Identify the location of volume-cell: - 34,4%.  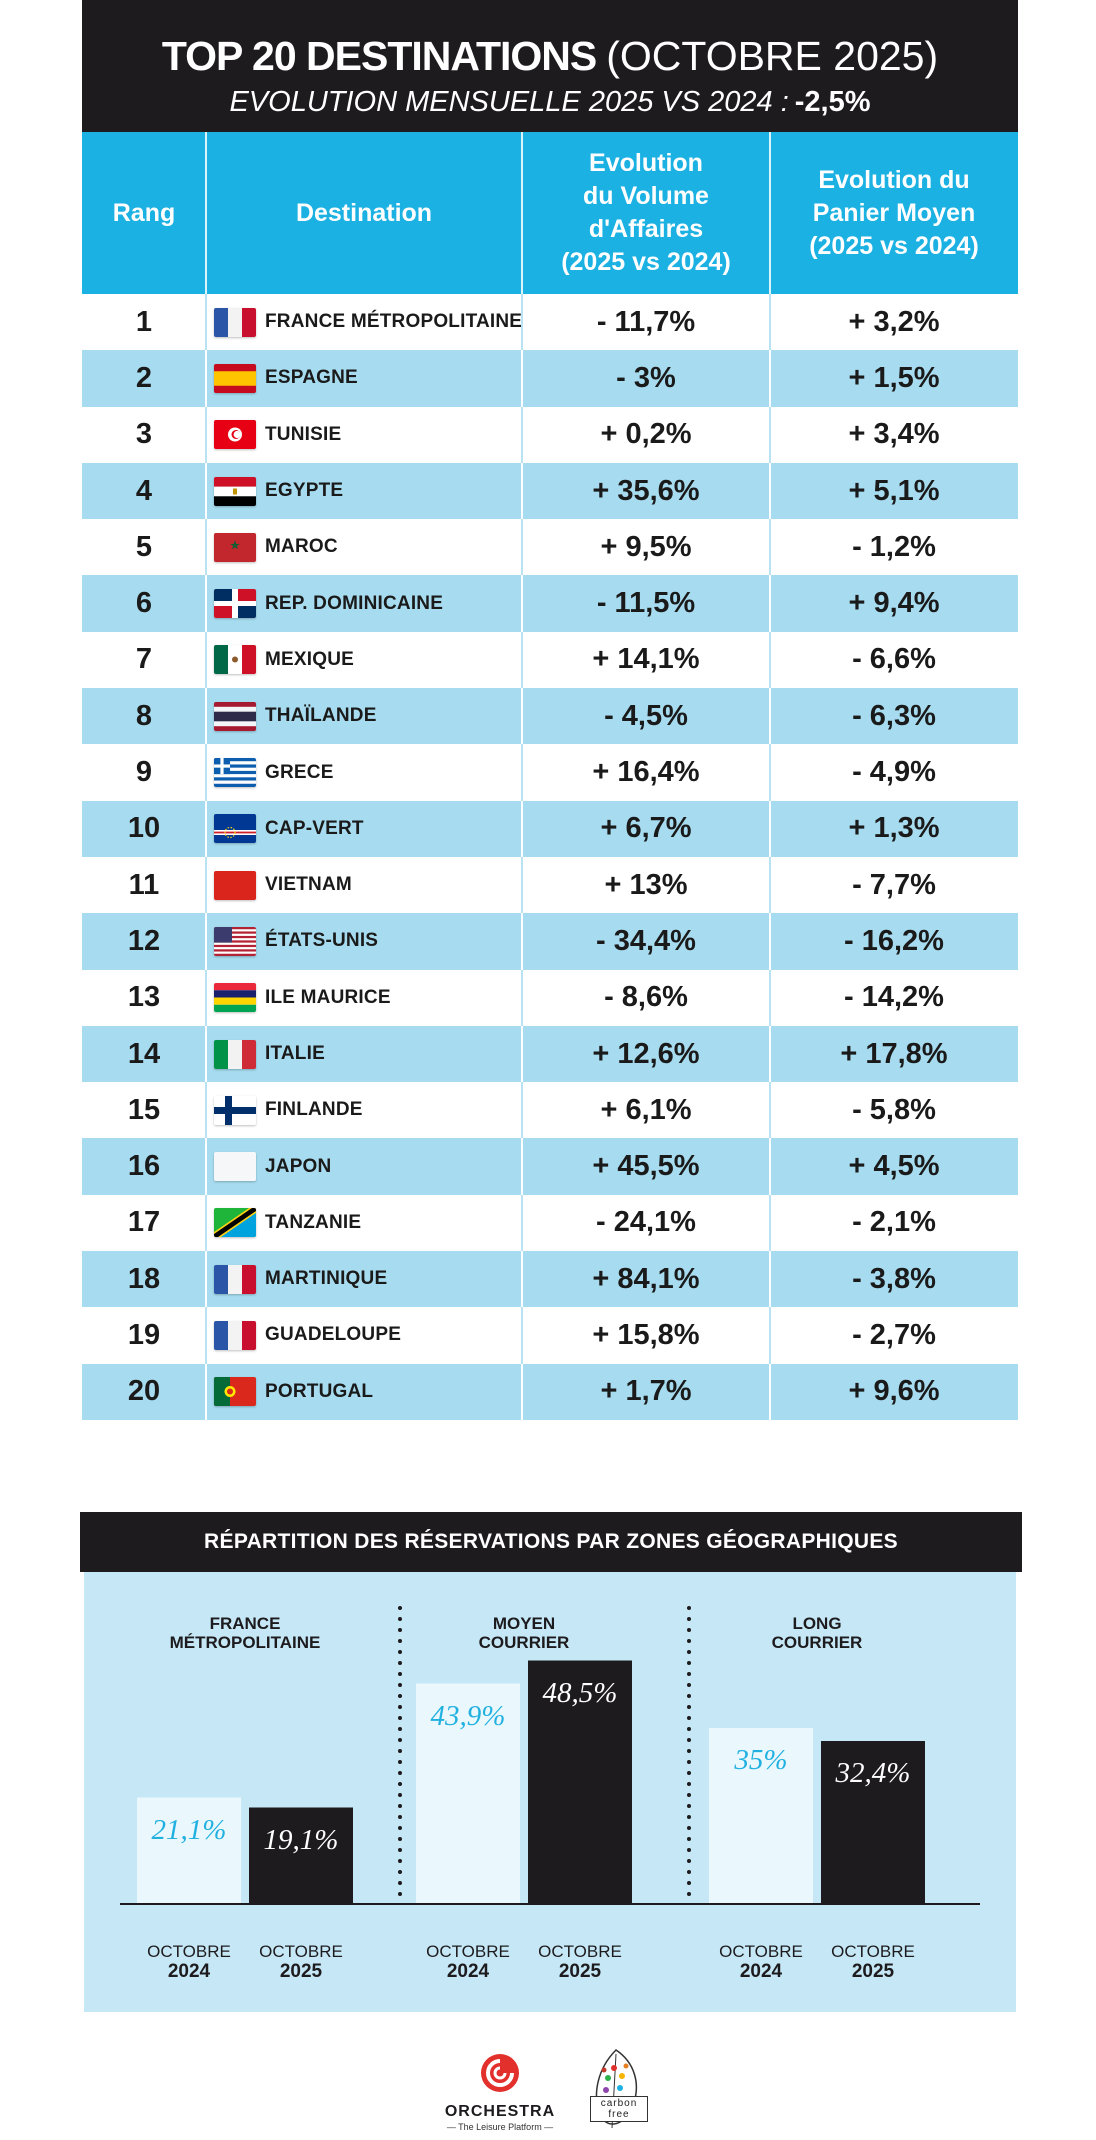
(646, 940).